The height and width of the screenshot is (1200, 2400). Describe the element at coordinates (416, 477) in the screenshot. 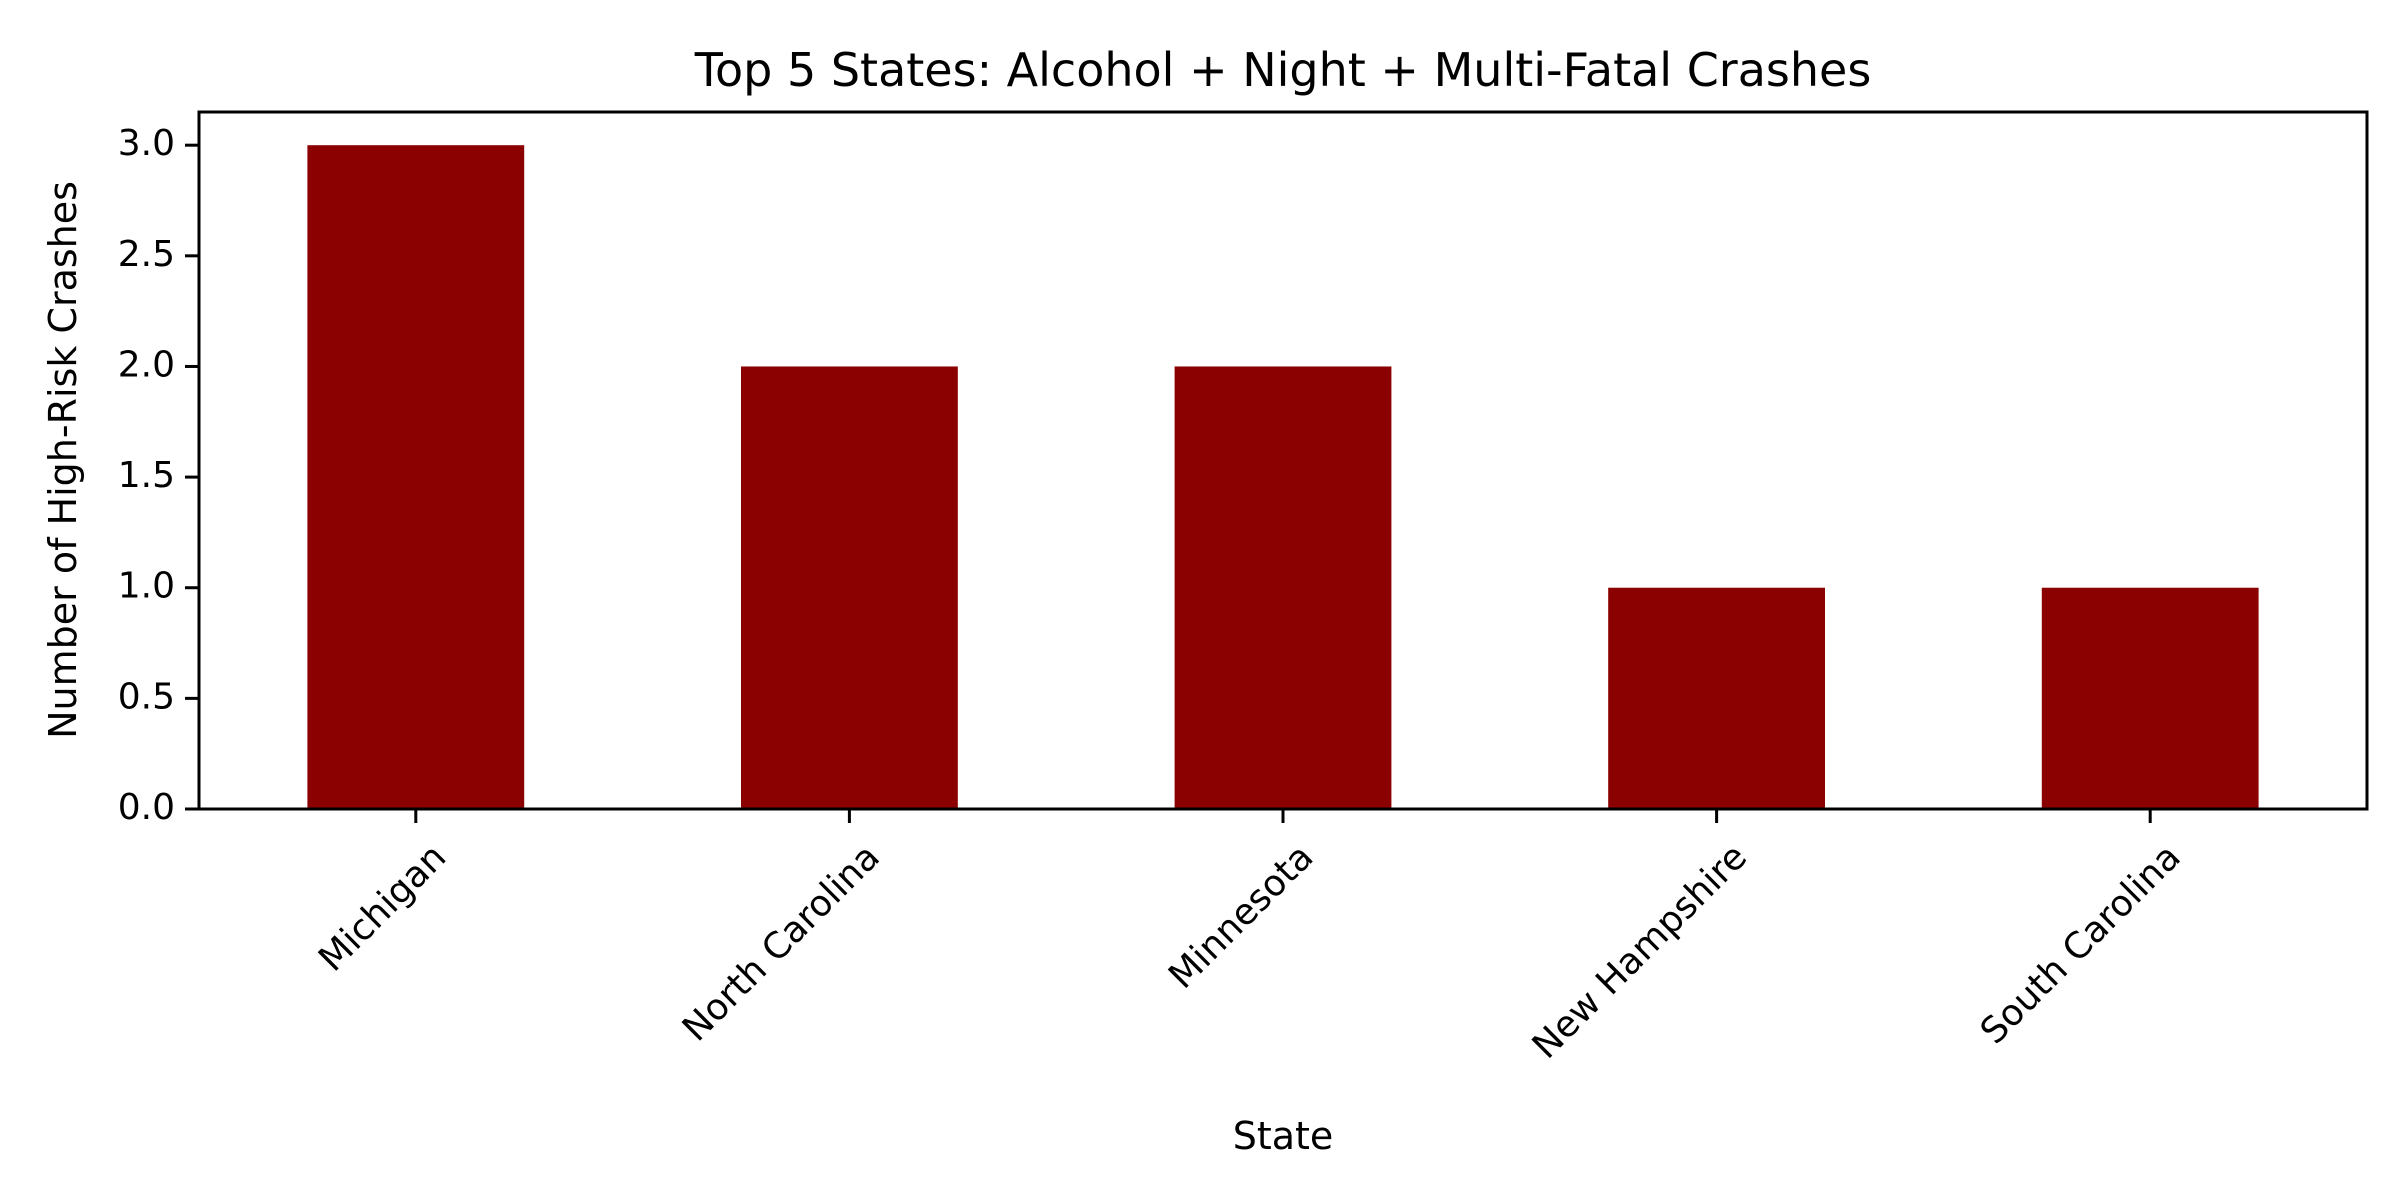

I see `bar-michigan` at that location.